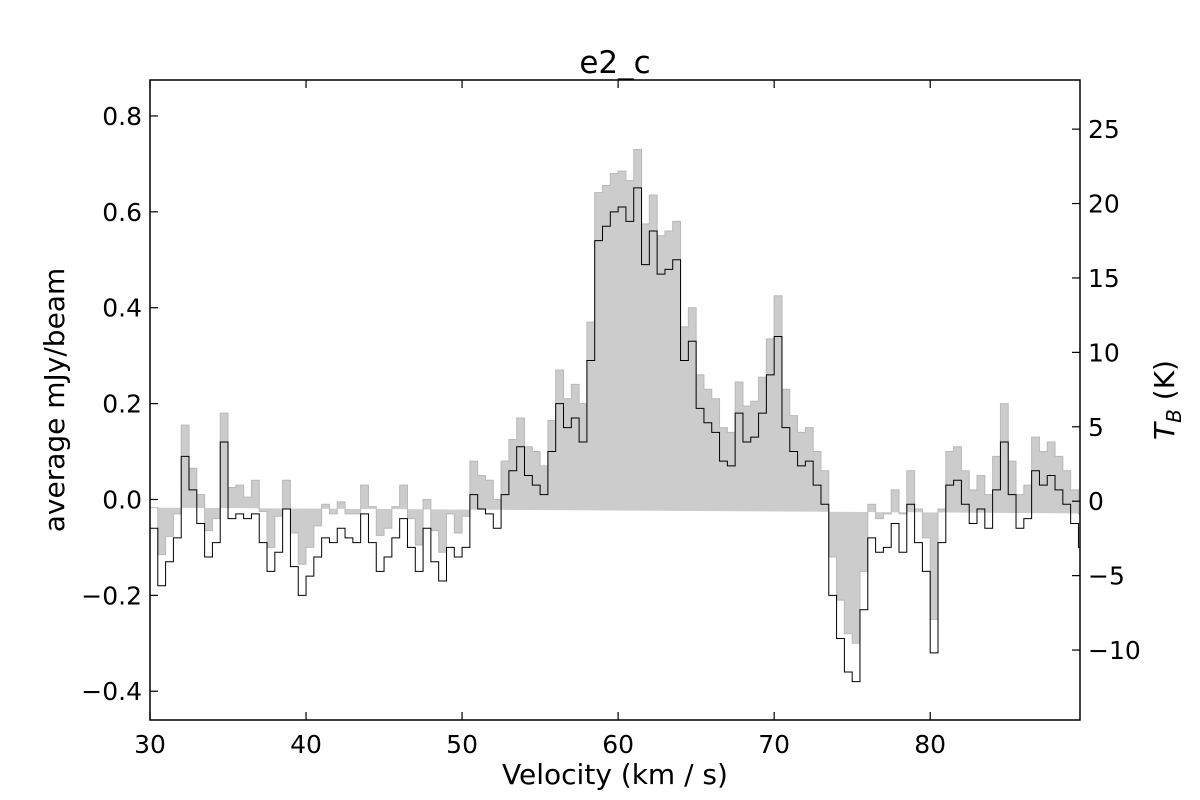 The image size is (1200, 800). Describe the element at coordinates (111, 595) in the screenshot. I see `y-tick-label: −0.2` at that location.